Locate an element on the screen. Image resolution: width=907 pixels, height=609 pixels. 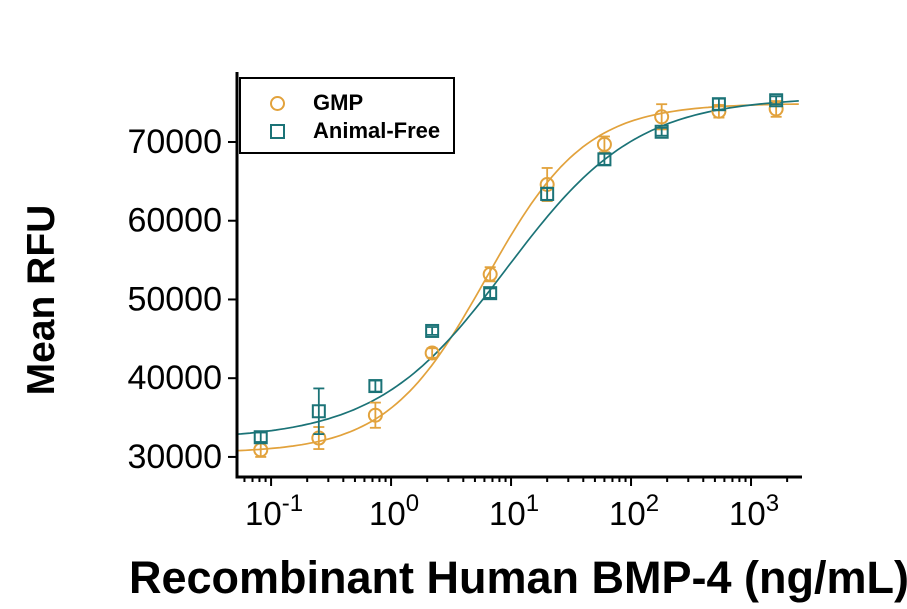
legend-item-gmp: GMP is located at coordinates (347, 103).